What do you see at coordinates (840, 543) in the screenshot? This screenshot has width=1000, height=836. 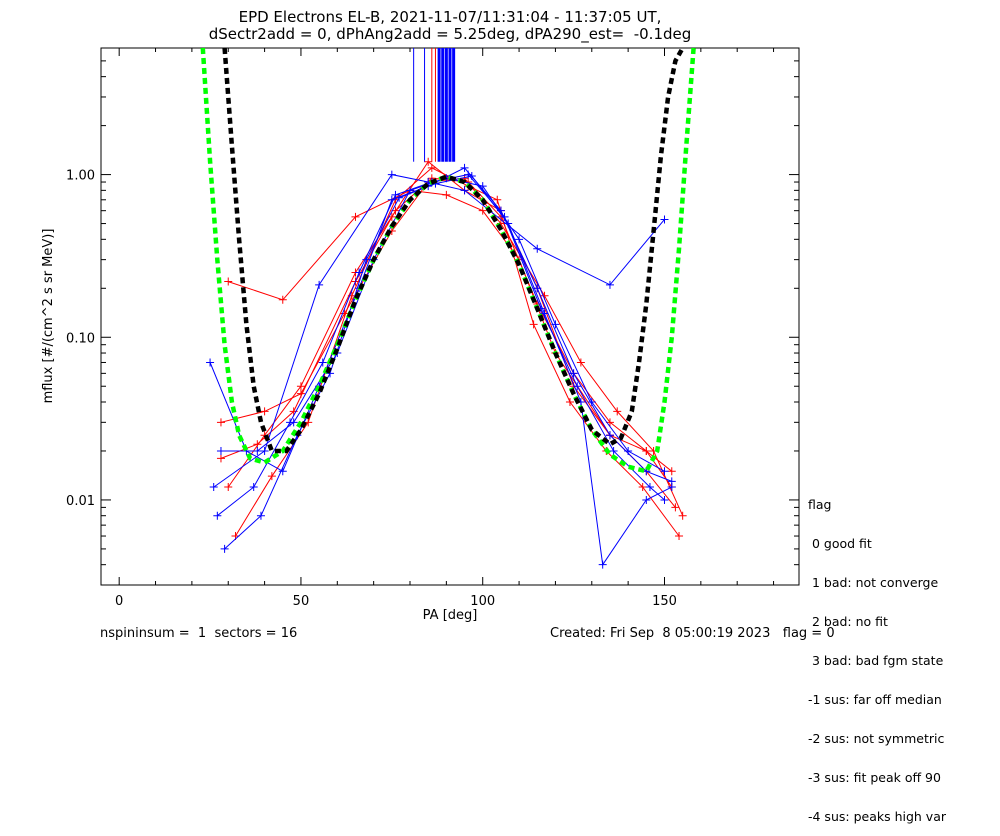 I see `legend-item: 0 good fit` at bounding box center [840, 543].